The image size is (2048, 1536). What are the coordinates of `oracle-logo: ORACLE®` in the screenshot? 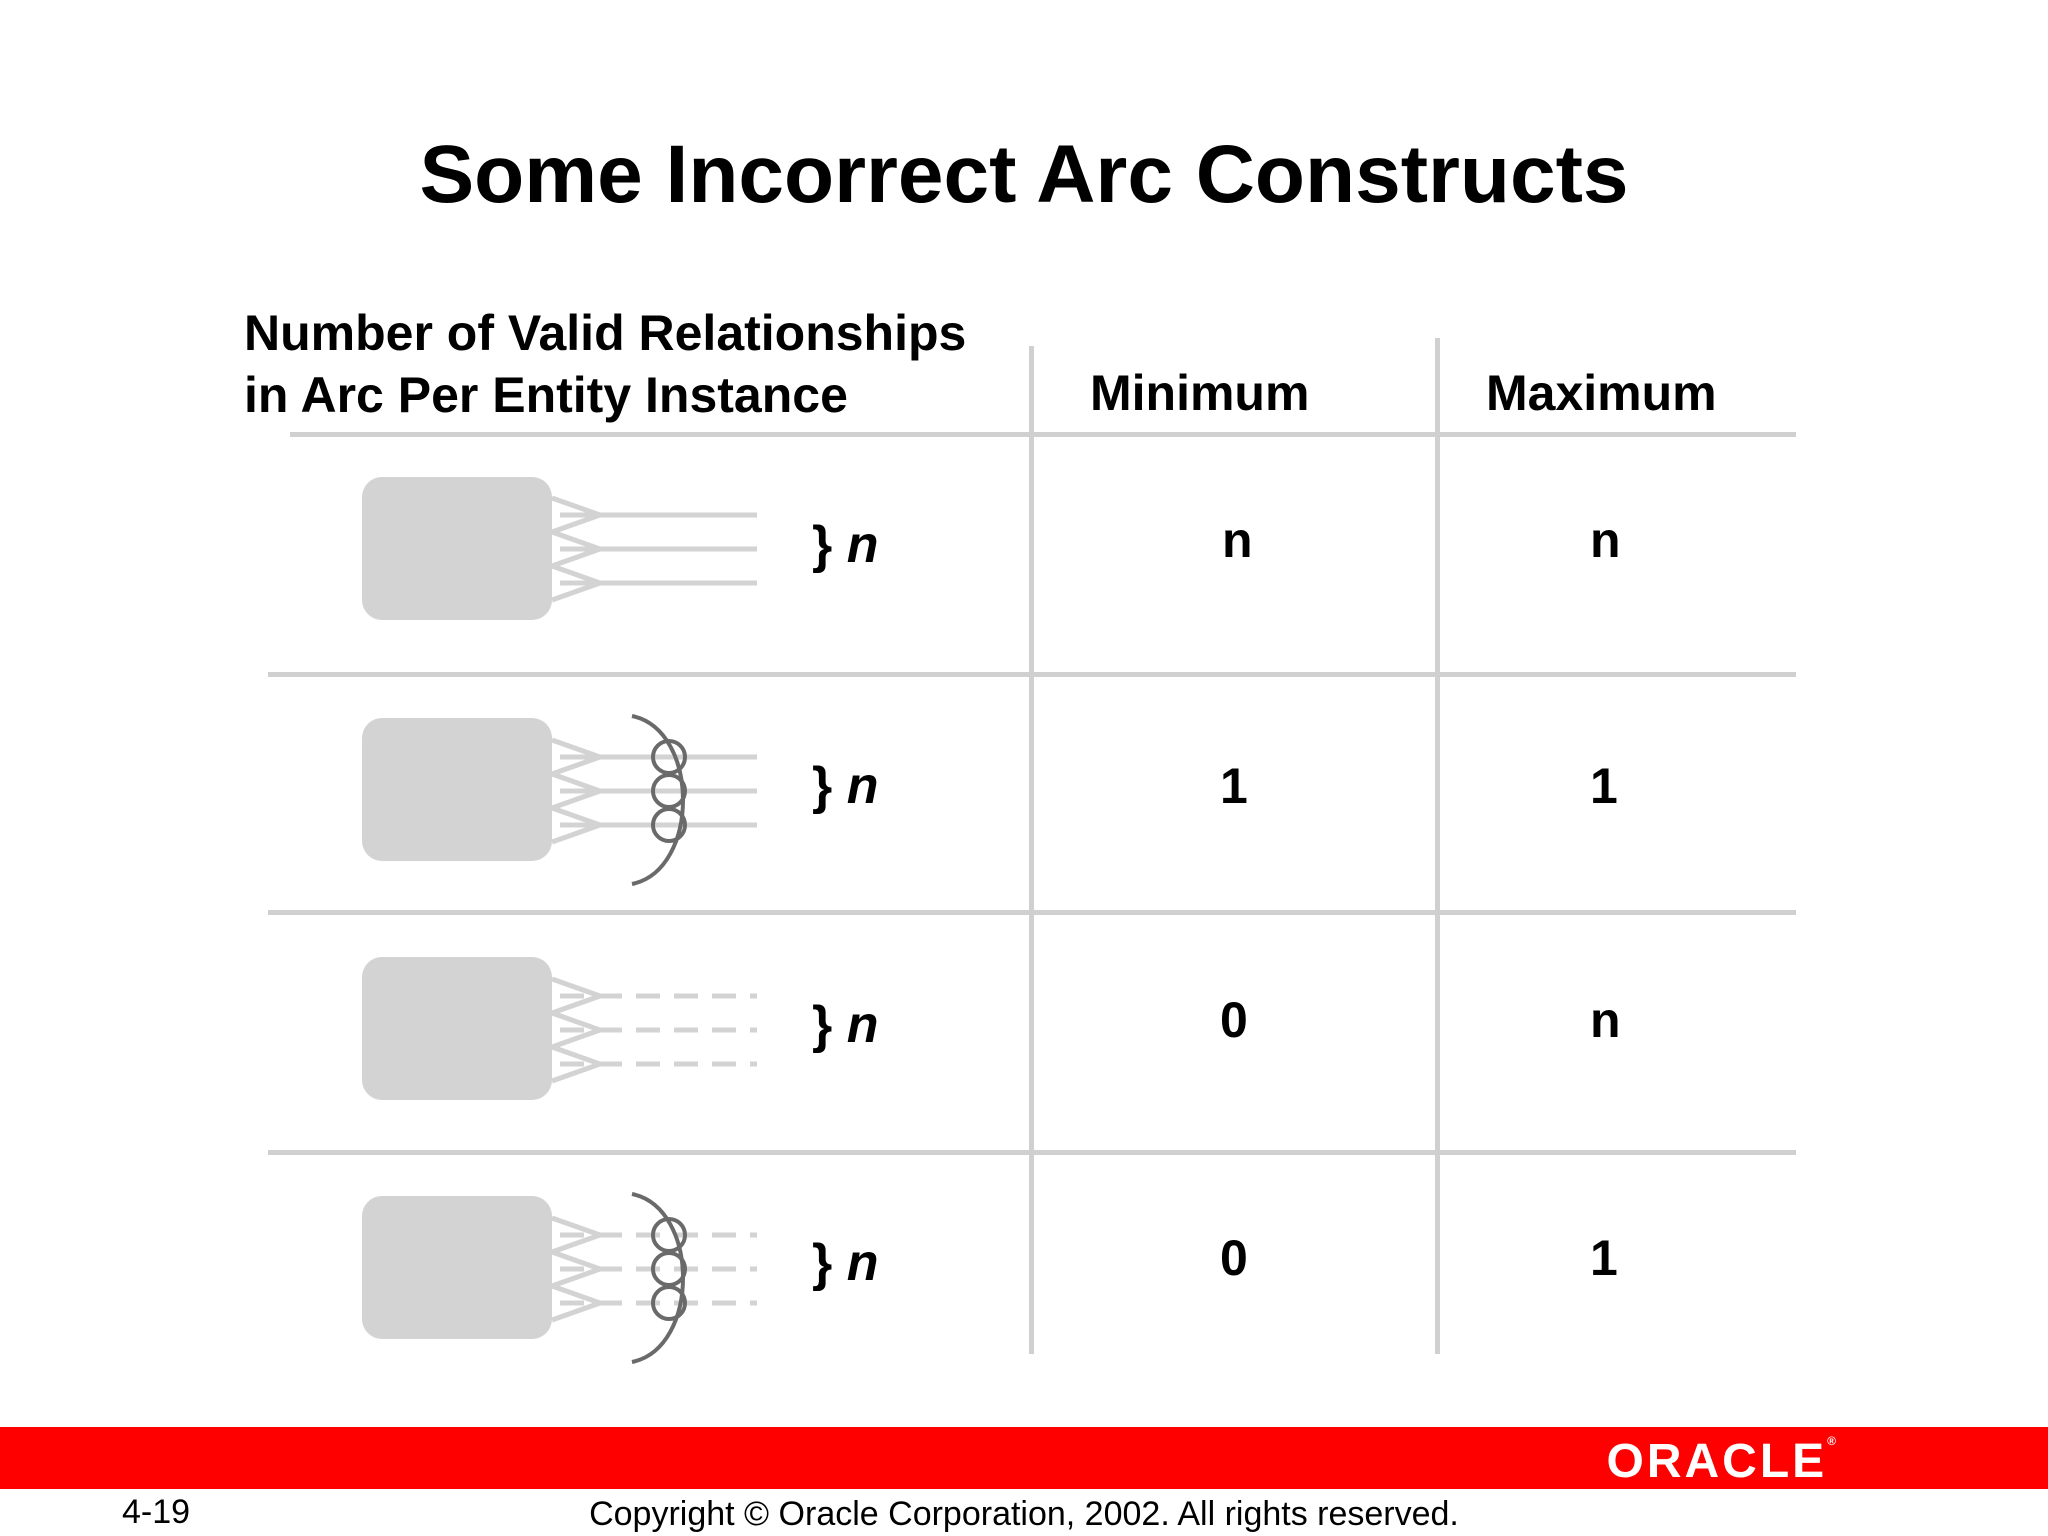 It's located at (1721, 1461).